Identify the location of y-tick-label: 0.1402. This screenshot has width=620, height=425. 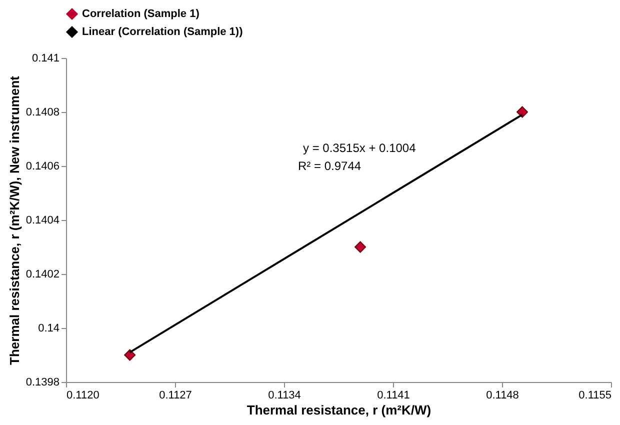
(43, 274).